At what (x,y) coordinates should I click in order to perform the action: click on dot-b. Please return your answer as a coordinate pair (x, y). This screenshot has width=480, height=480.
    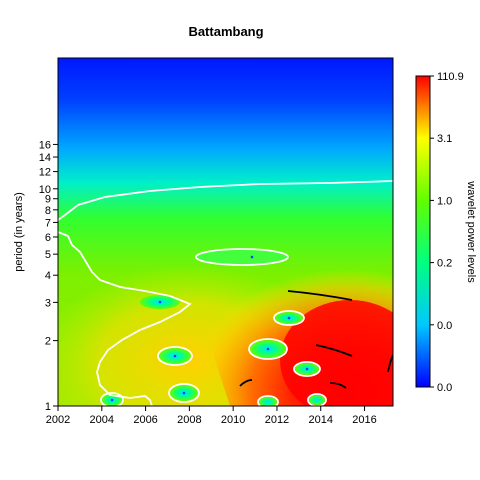
    Looking at the image, I should click on (175, 356).